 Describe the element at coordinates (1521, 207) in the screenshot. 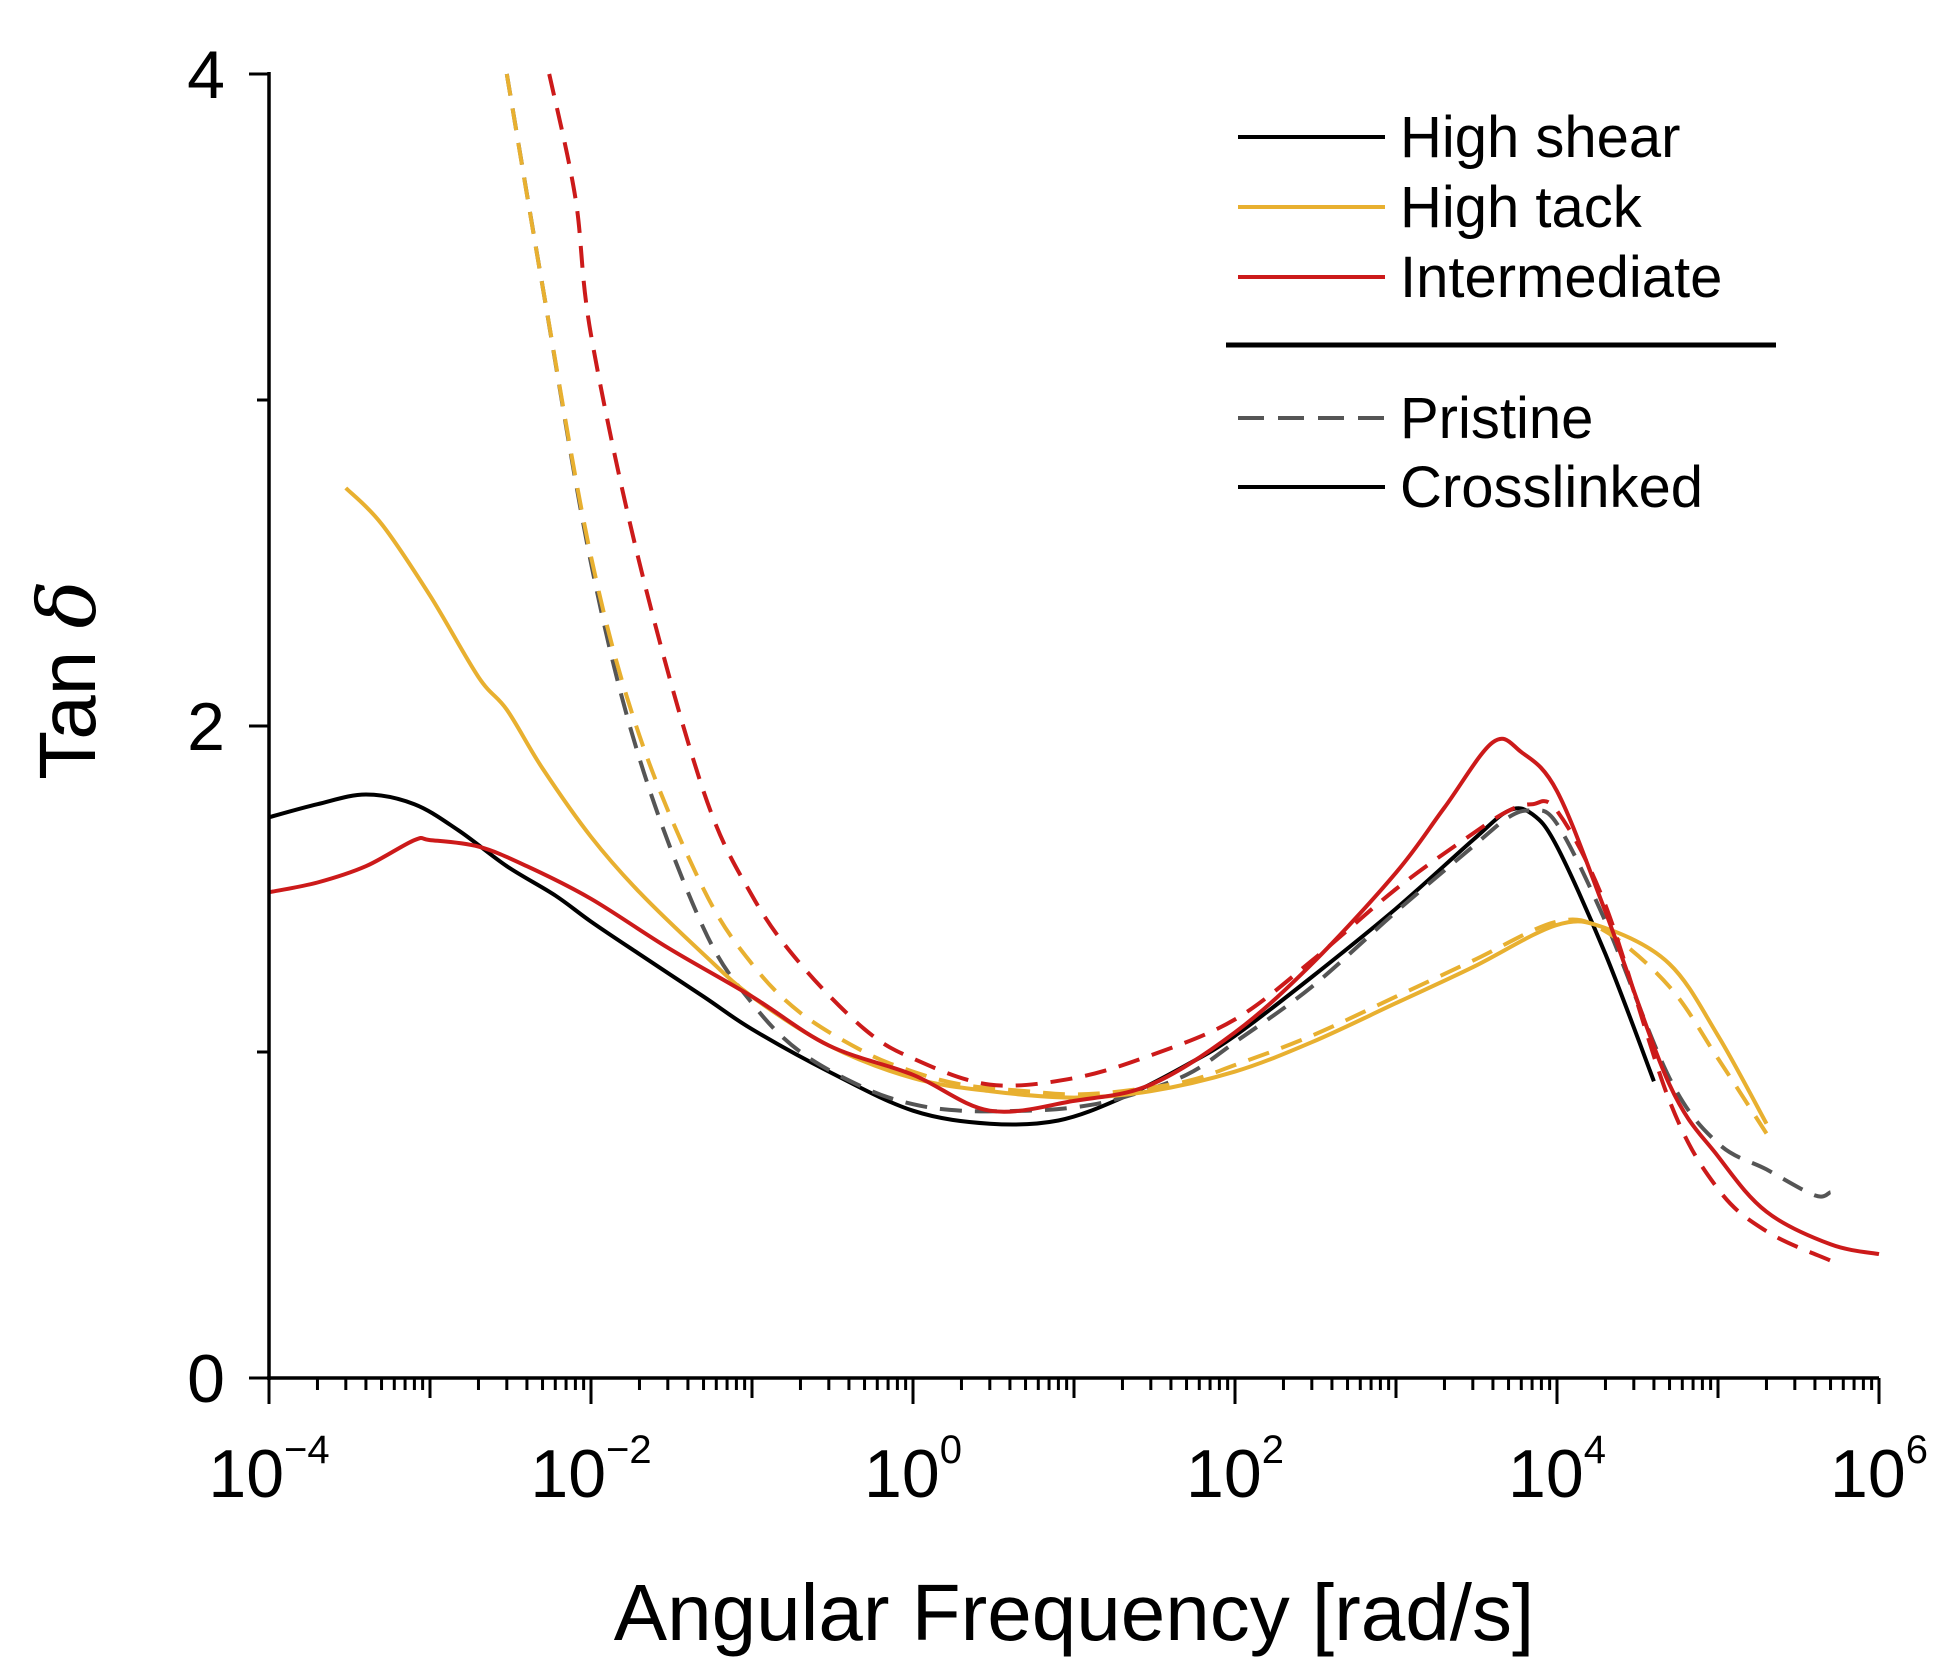

I see `legend-label-high-tack: High tack` at that location.